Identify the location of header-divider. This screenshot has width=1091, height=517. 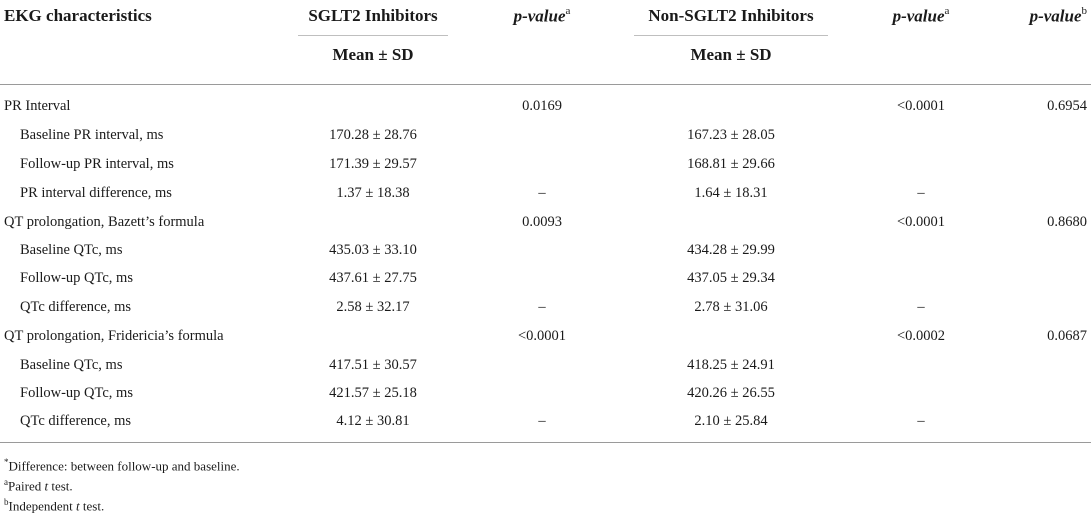
(545, 84).